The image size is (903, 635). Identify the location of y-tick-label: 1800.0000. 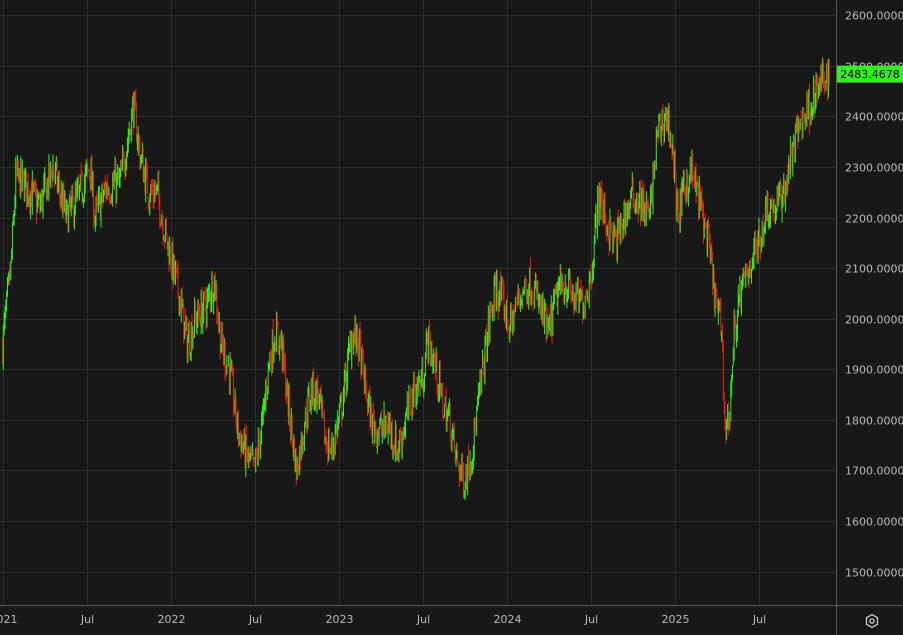
(874, 421).